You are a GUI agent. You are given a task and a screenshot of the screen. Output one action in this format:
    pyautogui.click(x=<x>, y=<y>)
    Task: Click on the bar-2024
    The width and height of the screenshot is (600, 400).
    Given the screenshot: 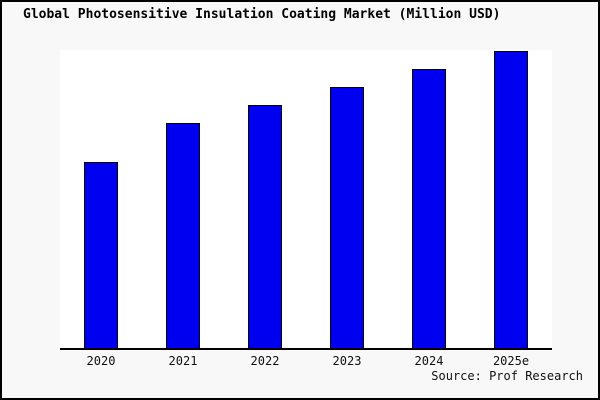 What is the action you would take?
    pyautogui.click(x=429, y=209)
    